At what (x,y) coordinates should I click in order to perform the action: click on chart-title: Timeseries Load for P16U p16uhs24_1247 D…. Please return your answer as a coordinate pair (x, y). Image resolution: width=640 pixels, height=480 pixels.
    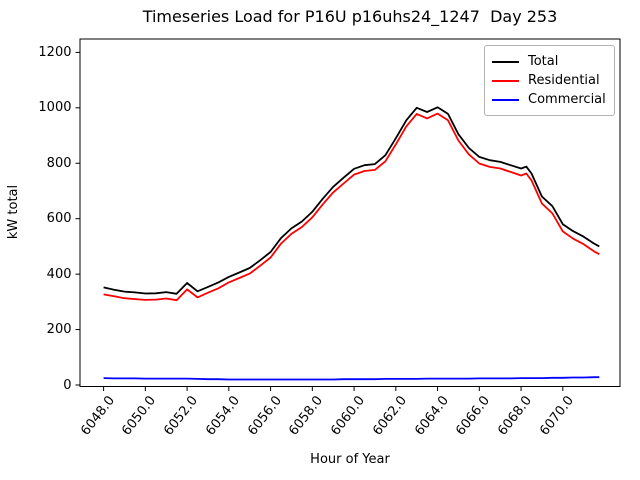
    Looking at the image, I should click on (350, 16).